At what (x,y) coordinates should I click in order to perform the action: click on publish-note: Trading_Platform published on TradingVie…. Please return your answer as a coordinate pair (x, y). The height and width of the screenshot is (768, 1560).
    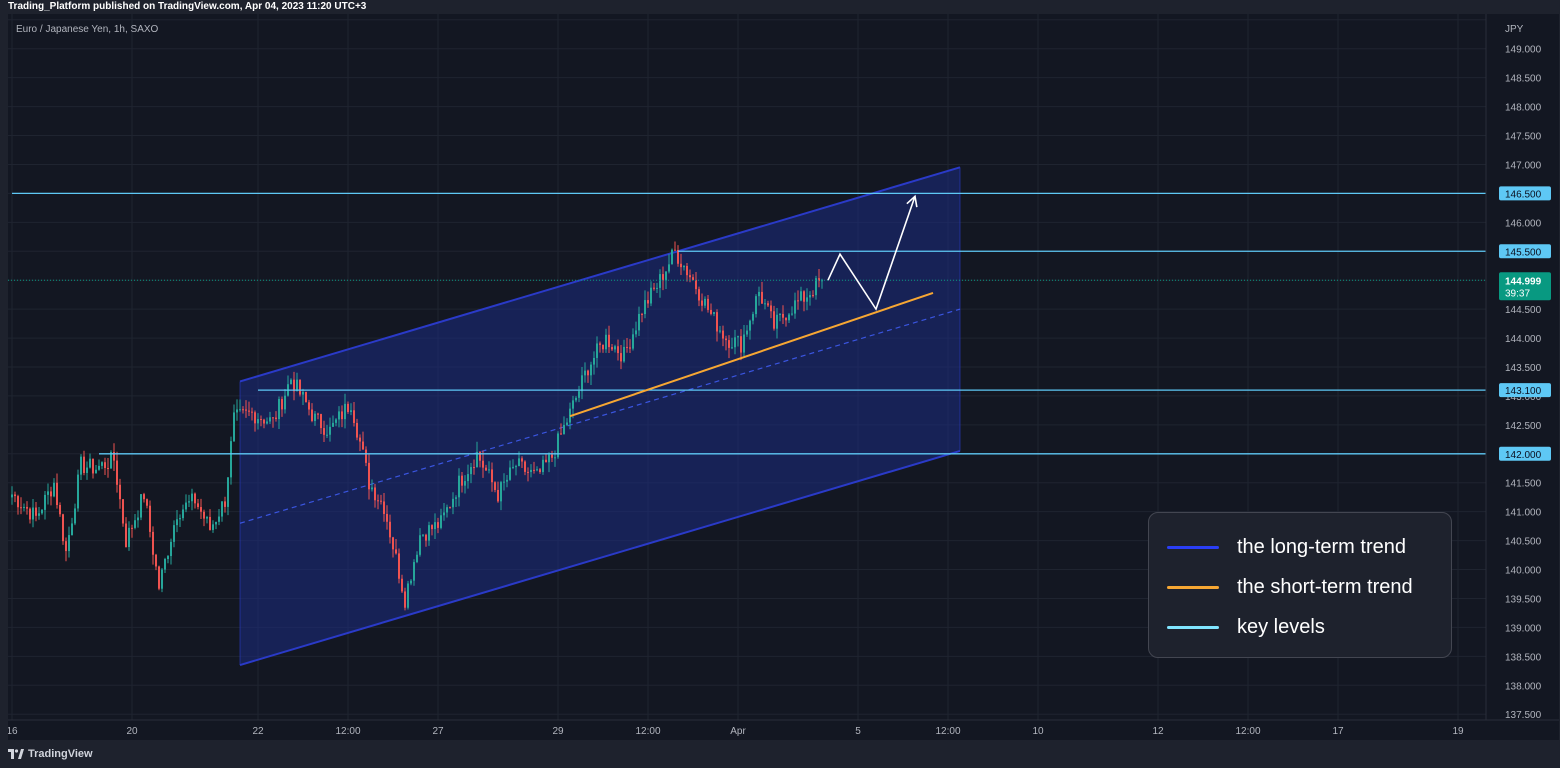
    Looking at the image, I should click on (780, 7).